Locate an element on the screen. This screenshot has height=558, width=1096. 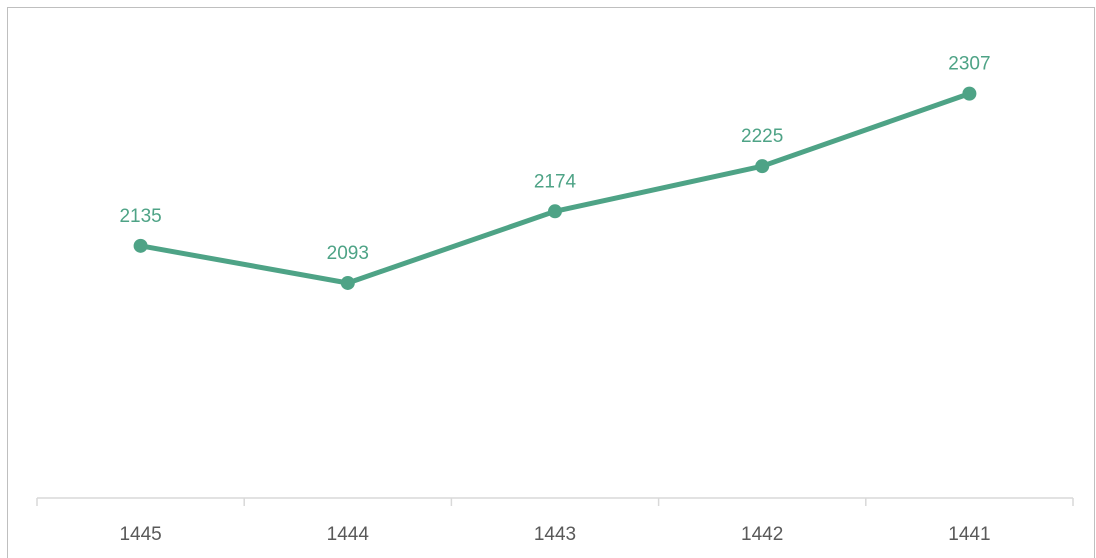
data-label: 2093 is located at coordinates (348, 253).